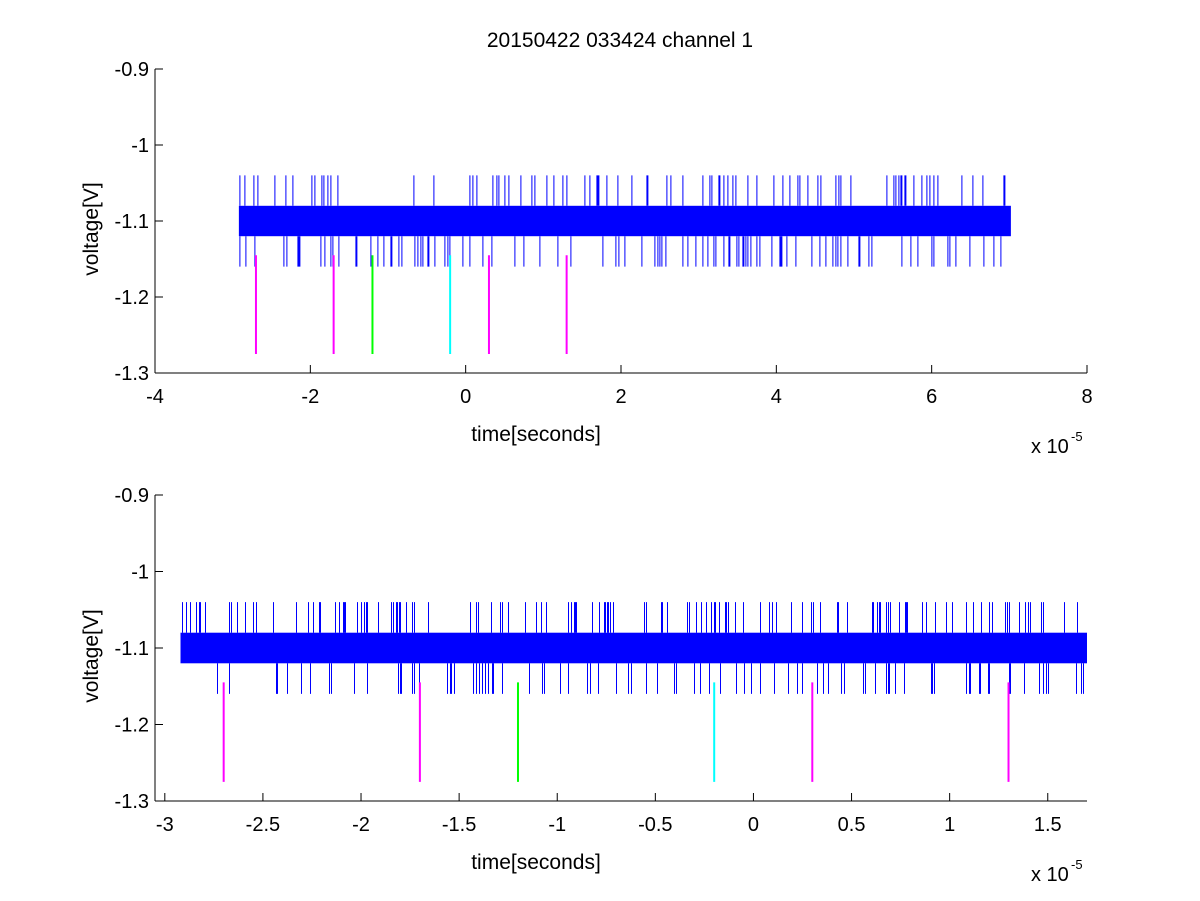  What do you see at coordinates (1048, 825) in the screenshot?
I see `x-tick-label: 1.5` at bounding box center [1048, 825].